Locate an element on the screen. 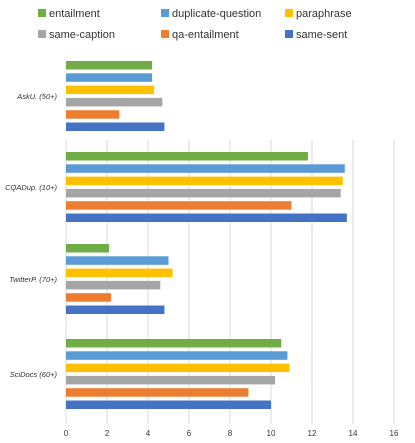  x-axis-ticks: 0 2 4 6 8 10 12 14 16 is located at coordinates (231, 433).